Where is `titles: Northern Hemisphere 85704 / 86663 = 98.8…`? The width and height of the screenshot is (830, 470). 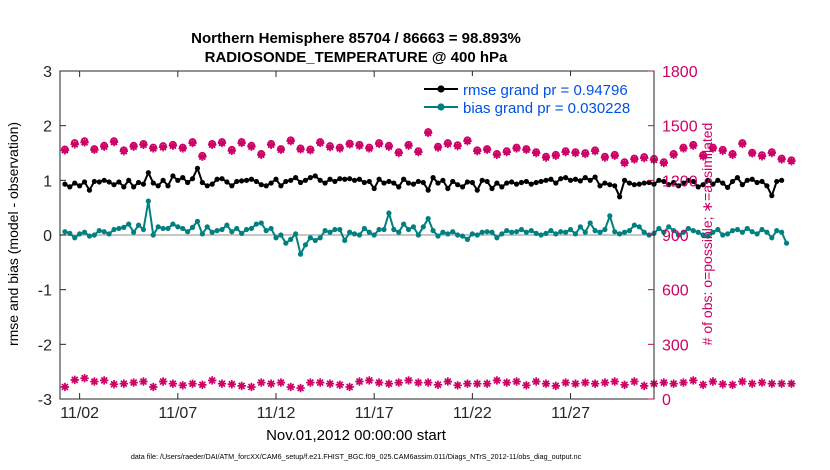
titles: Northern Hemisphere 85704 / 86663 = 98.8… is located at coordinates (356, 48).